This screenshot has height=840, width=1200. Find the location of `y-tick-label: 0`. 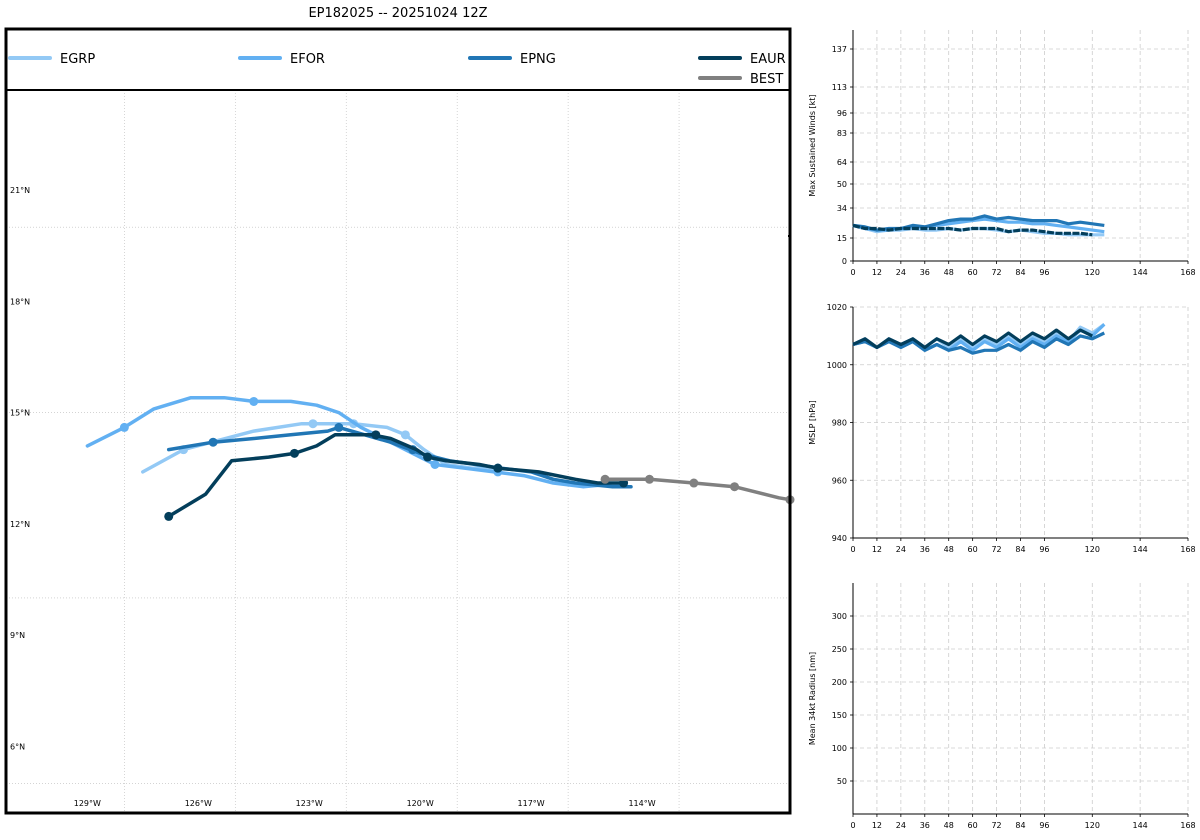

y-tick-label: 0 is located at coordinates (844, 261).